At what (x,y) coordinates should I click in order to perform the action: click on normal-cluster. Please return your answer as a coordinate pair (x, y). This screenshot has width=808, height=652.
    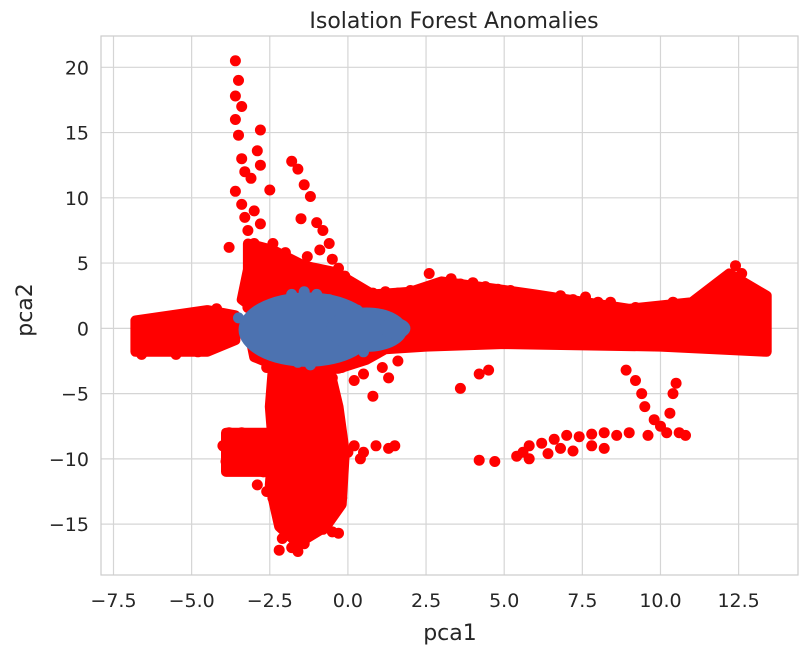
    Looking at the image, I should click on (395, 328).